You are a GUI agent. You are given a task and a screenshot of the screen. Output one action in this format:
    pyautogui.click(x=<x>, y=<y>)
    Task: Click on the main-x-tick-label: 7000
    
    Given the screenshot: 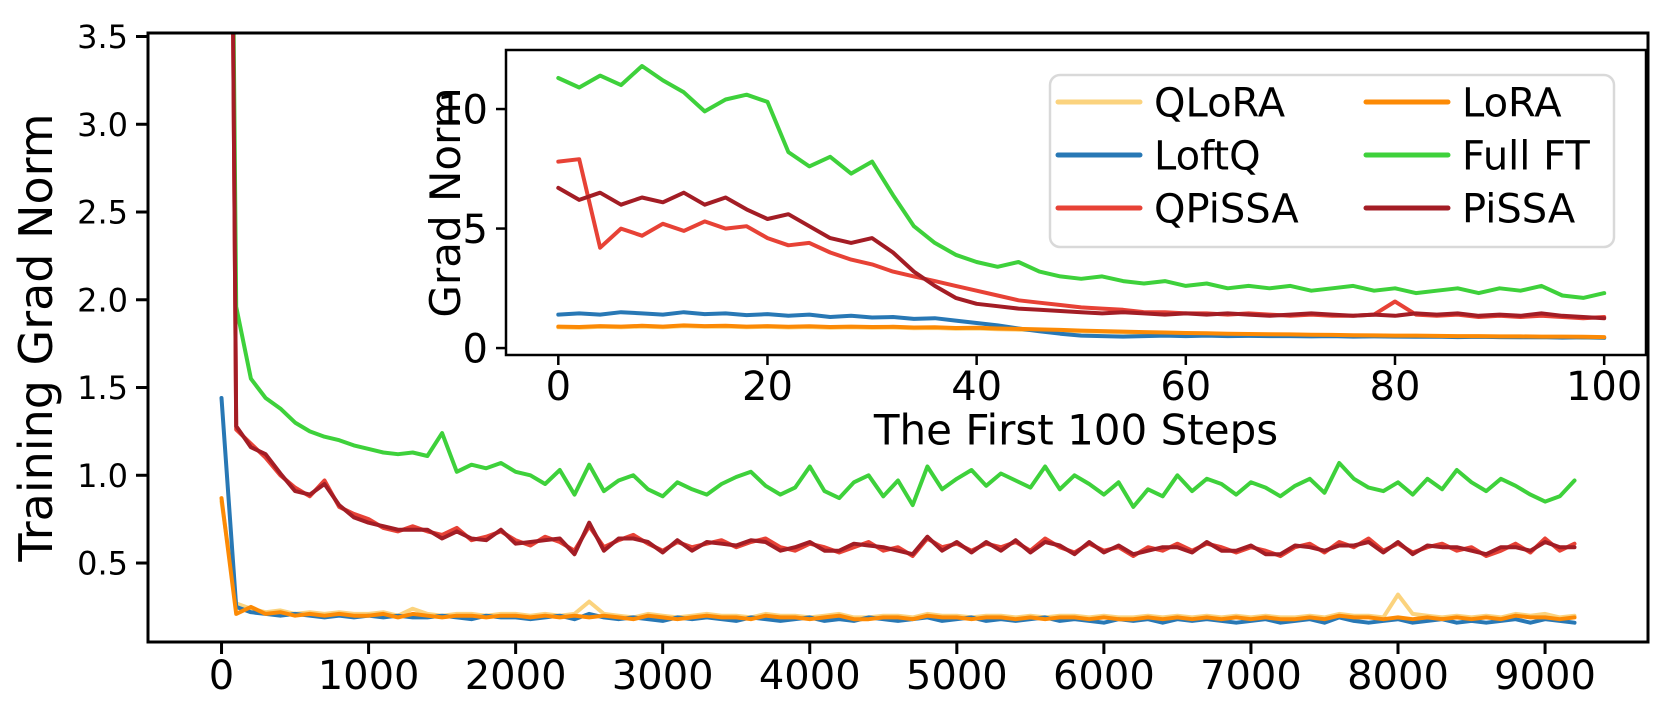 What is the action you would take?
    pyautogui.click(x=1251, y=676)
    